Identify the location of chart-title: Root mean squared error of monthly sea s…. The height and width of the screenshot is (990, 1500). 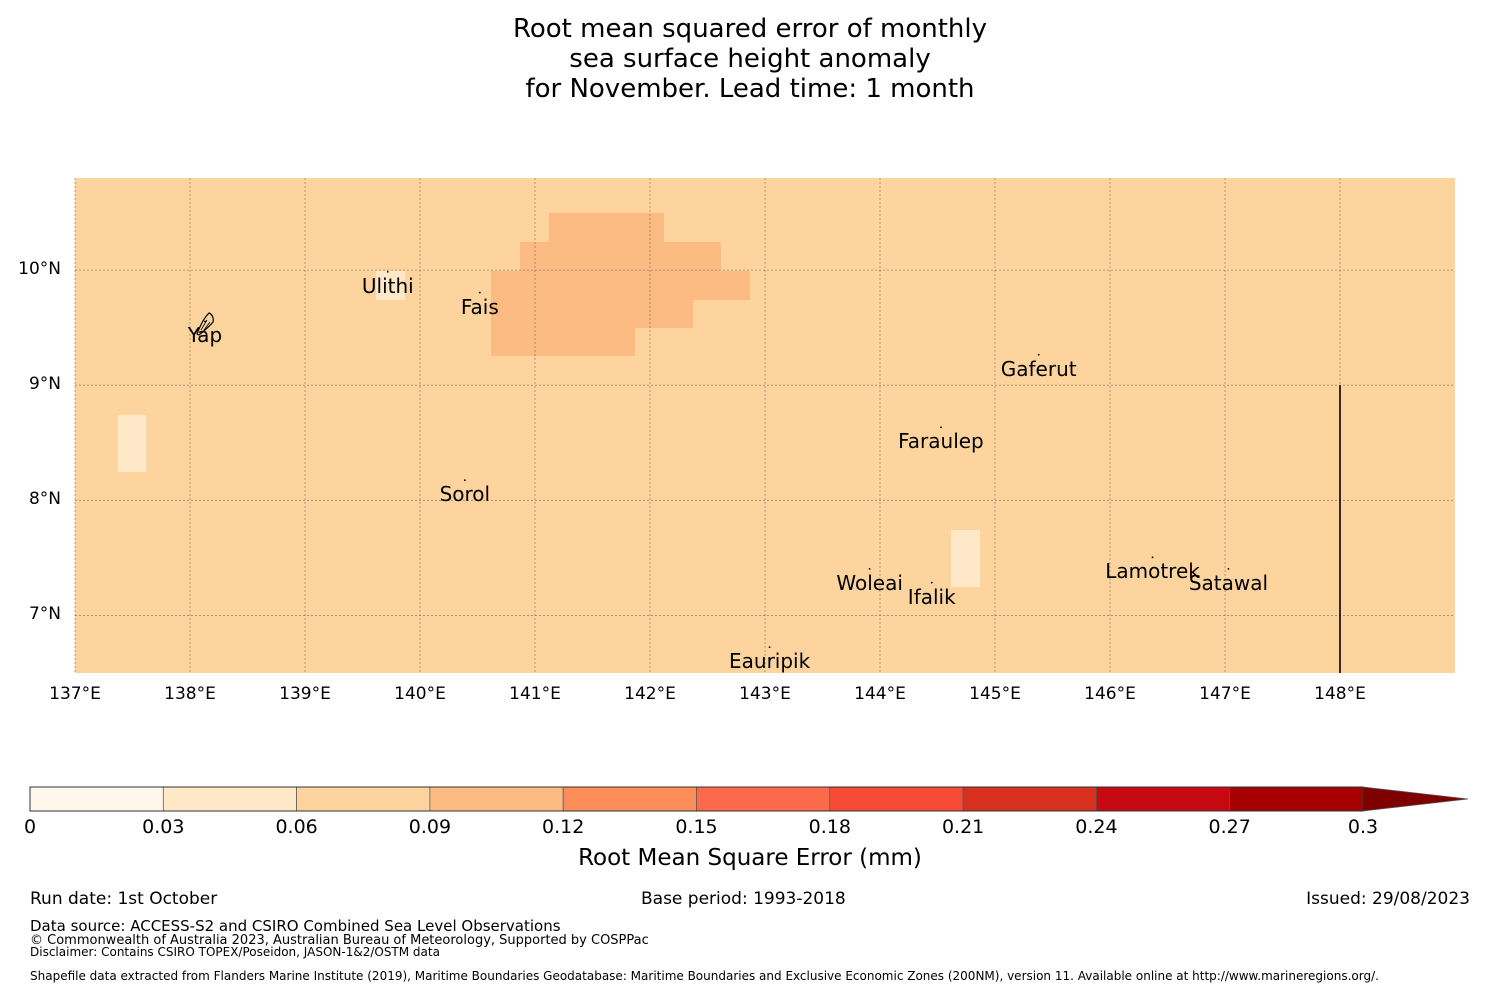
(750, 59).